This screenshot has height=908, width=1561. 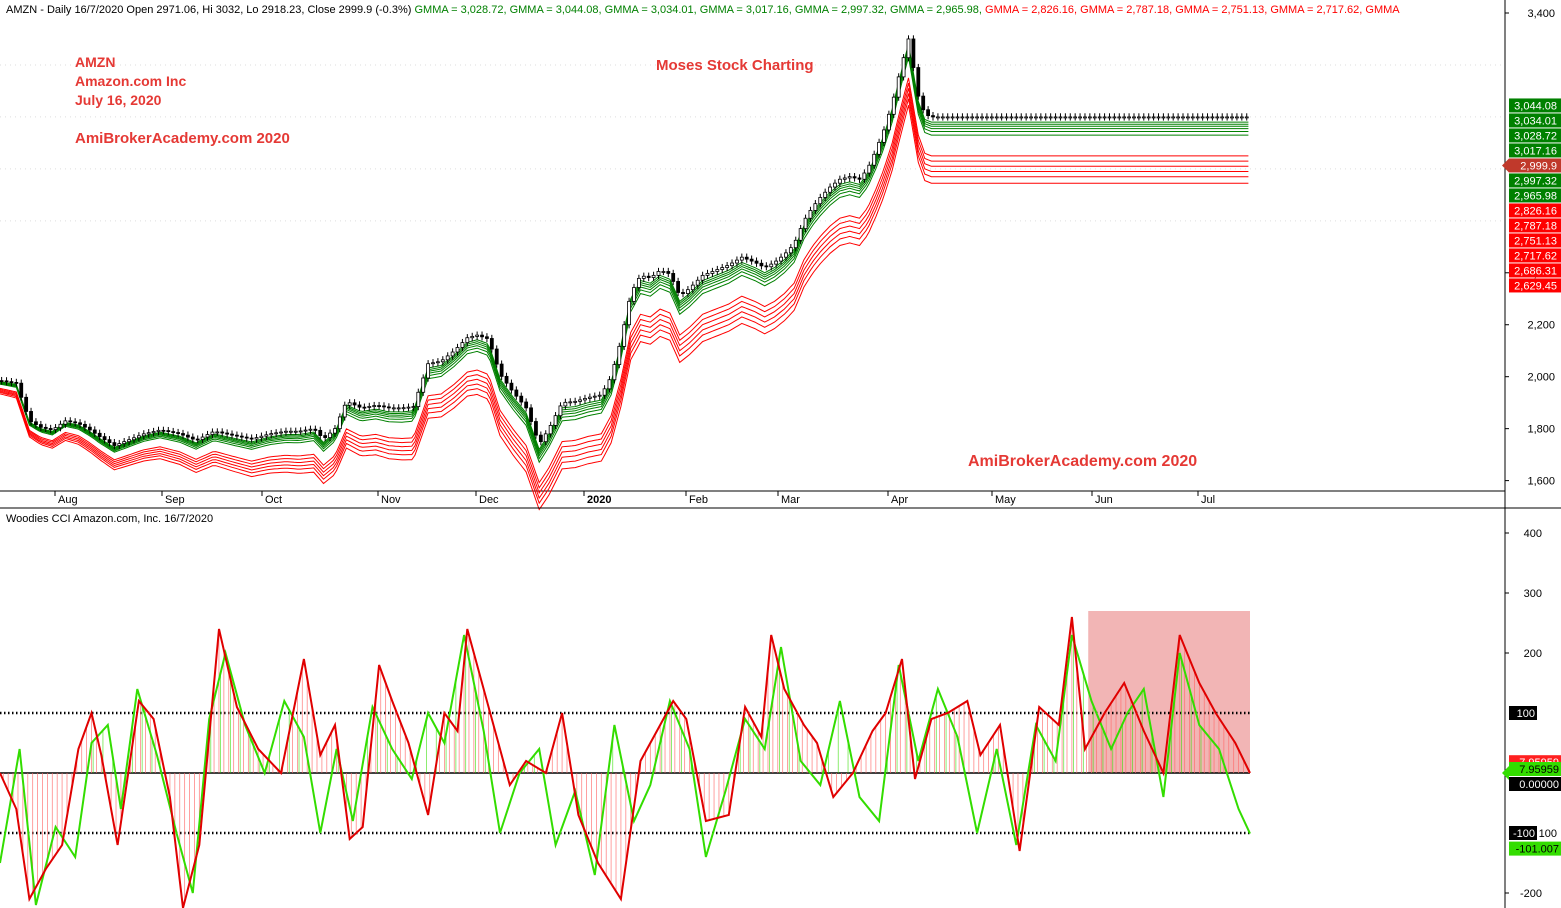 What do you see at coordinates (899, 500) in the screenshot?
I see `date-label: Apr` at bounding box center [899, 500].